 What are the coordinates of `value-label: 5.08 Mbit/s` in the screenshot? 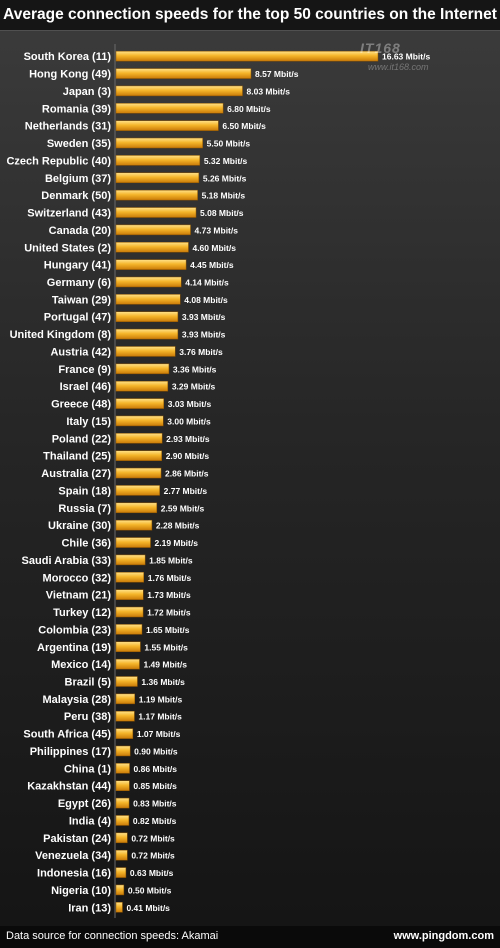 It's located at (222, 213).